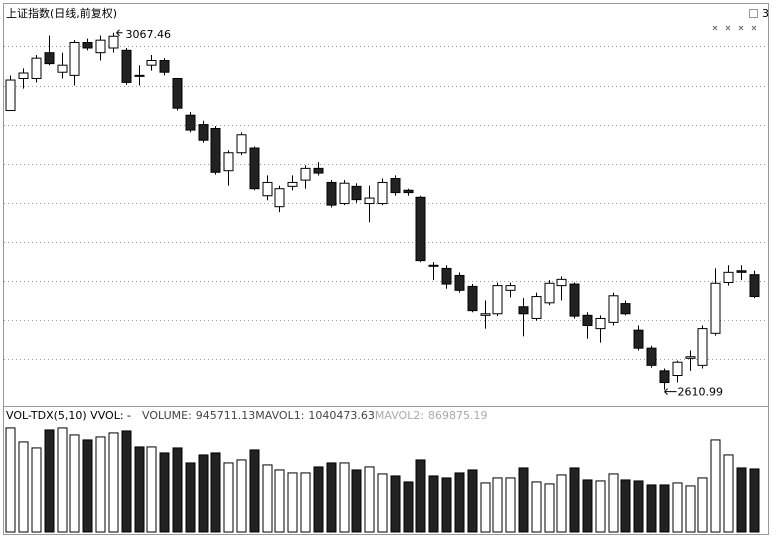 Image resolution: width=776 pixels, height=538 pixels. Describe the element at coordinates (226, 415) in the screenshot. I see `legend-value: 945711.13` at that location.